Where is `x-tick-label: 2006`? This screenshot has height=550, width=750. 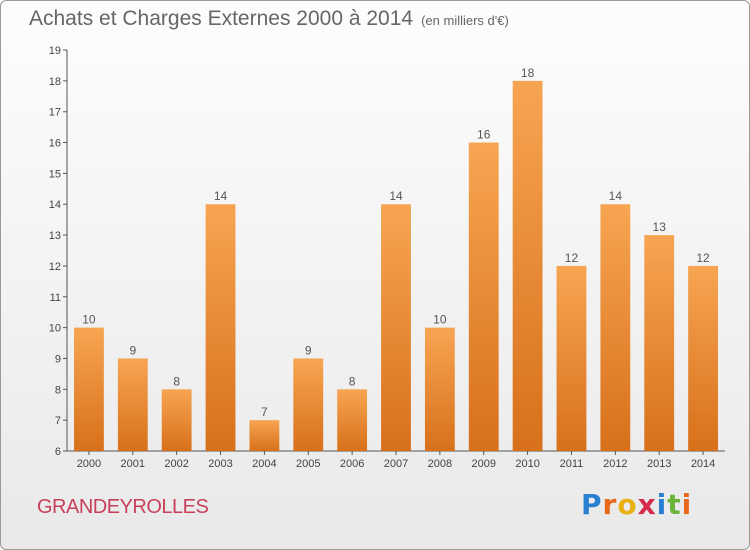 x-tick-label: 2006 is located at coordinates (352, 464).